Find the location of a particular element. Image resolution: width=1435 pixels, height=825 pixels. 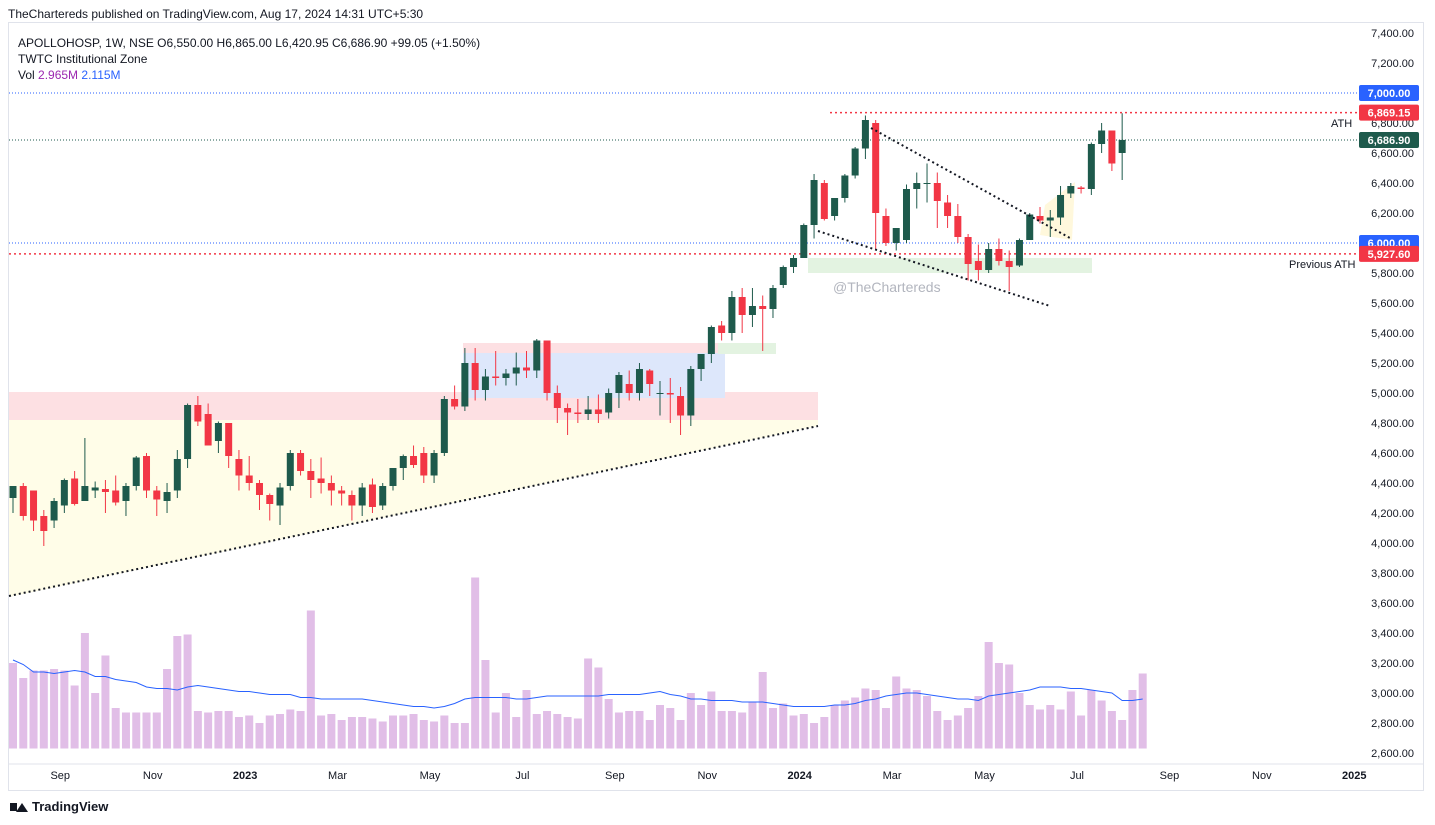

x-tick-label: 2025 is located at coordinates (1354, 776).